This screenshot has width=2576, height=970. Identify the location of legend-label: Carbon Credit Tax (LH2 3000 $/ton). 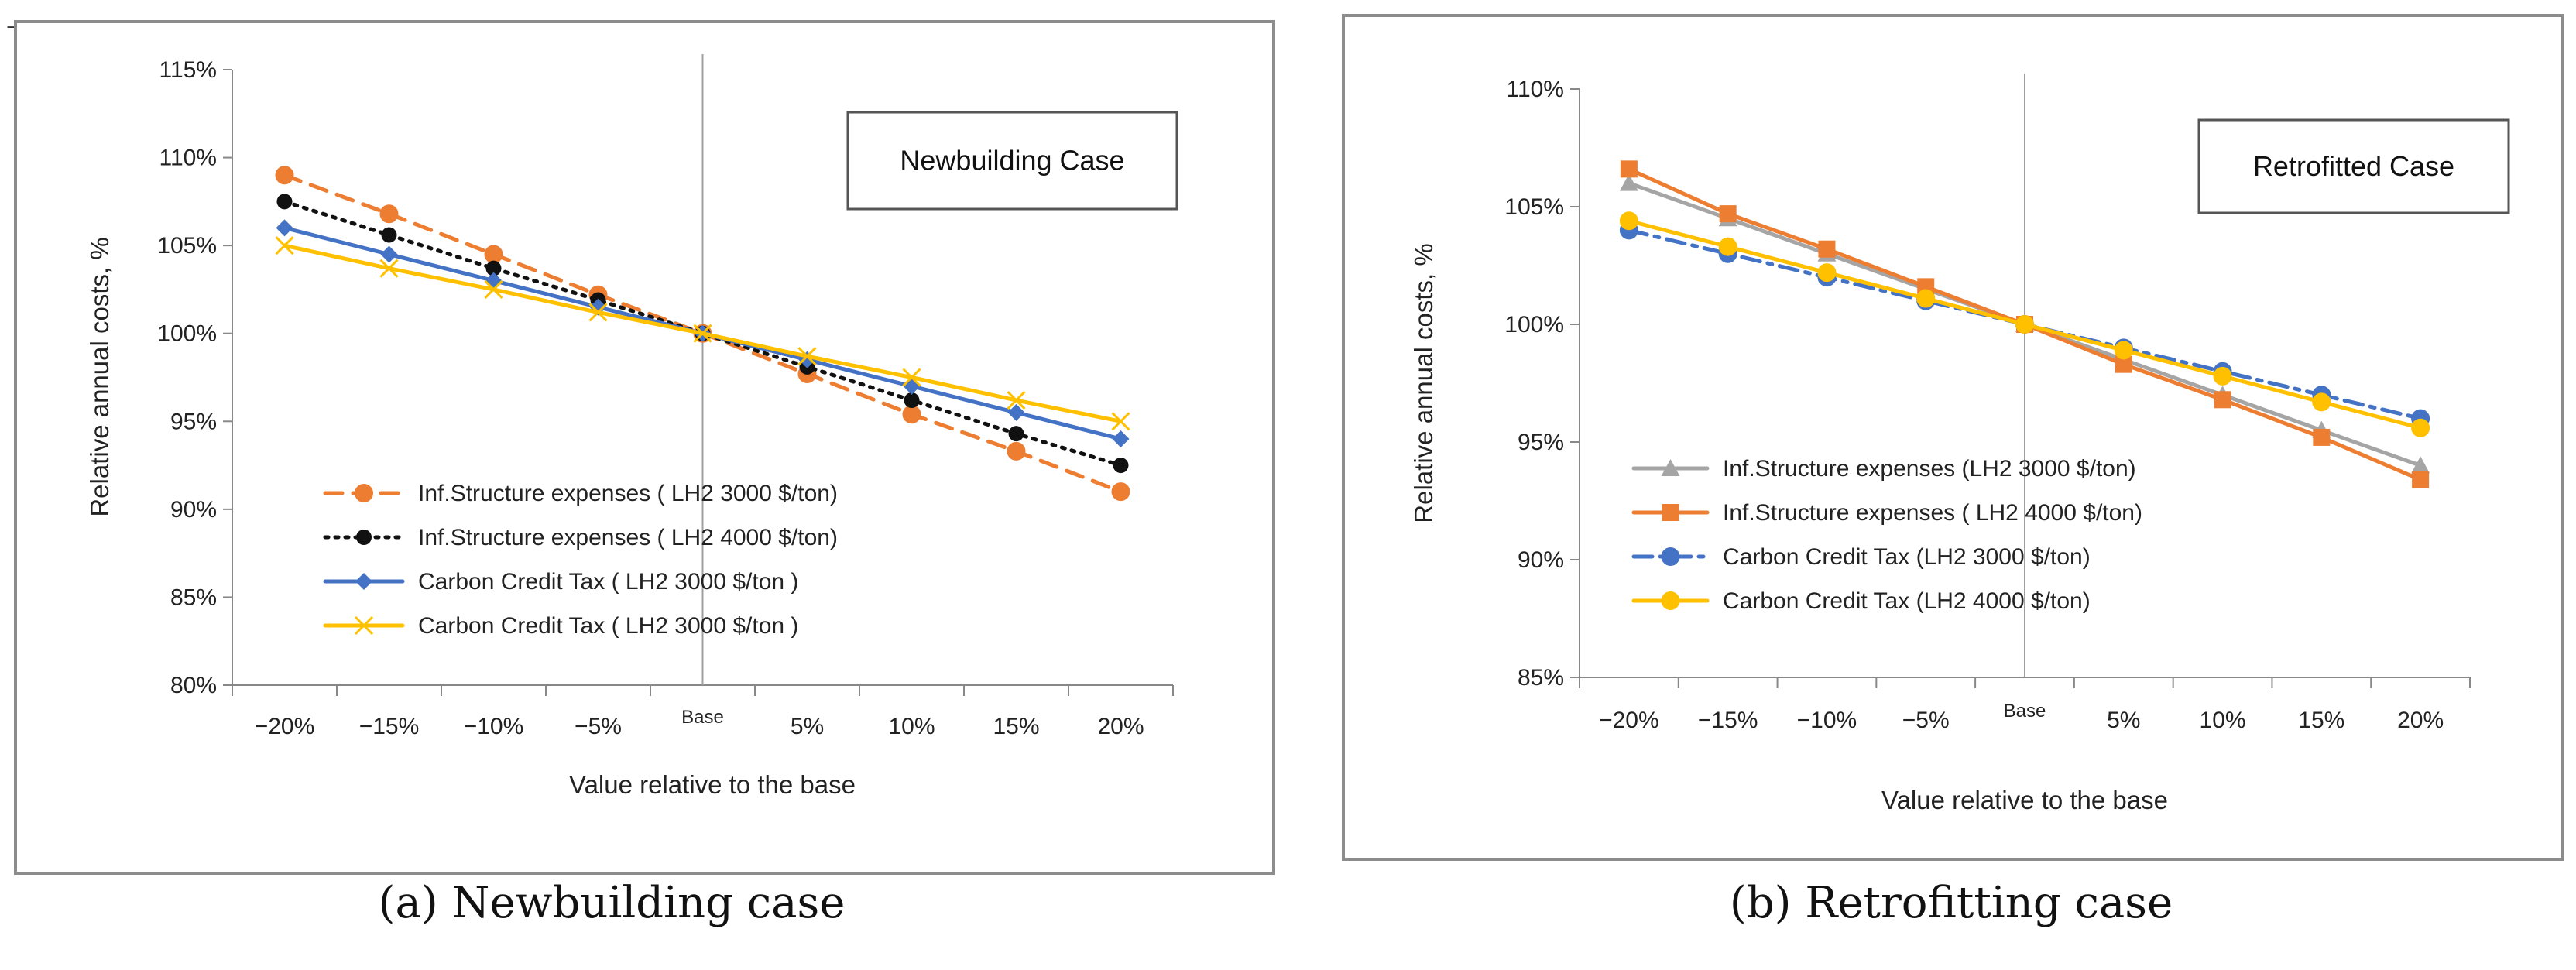
(1907, 557).